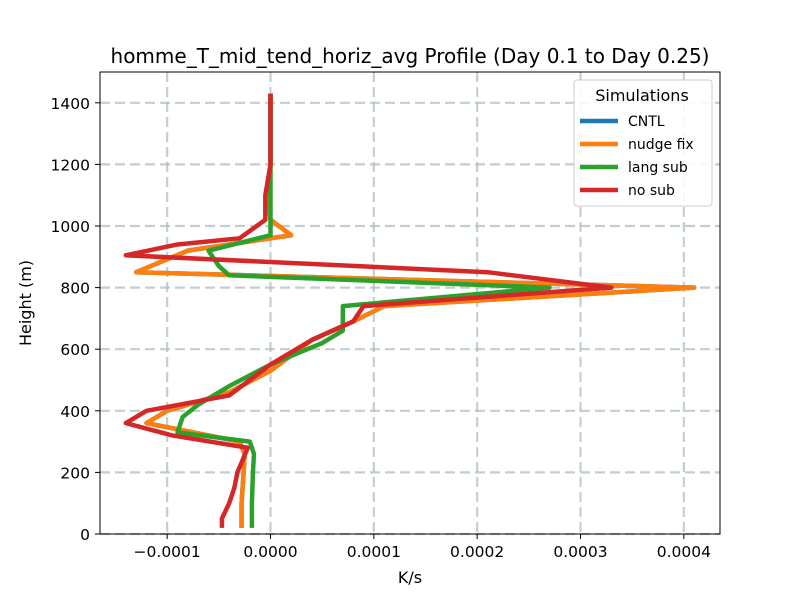 The width and height of the screenshot is (800, 600). Describe the element at coordinates (642, 95) in the screenshot. I see `legend-title: Simulations` at that location.